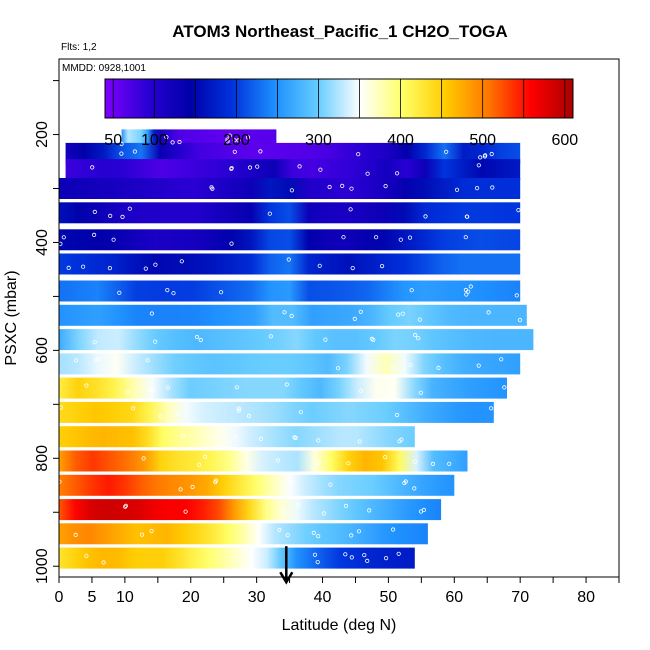  I want to click on latitude-marker-arrow, so click(286, 565).